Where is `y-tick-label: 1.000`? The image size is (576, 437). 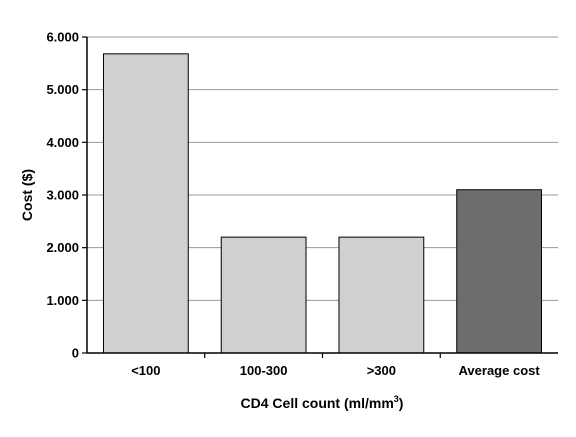
y-tick-label: 1.000 is located at coordinates (62, 300).